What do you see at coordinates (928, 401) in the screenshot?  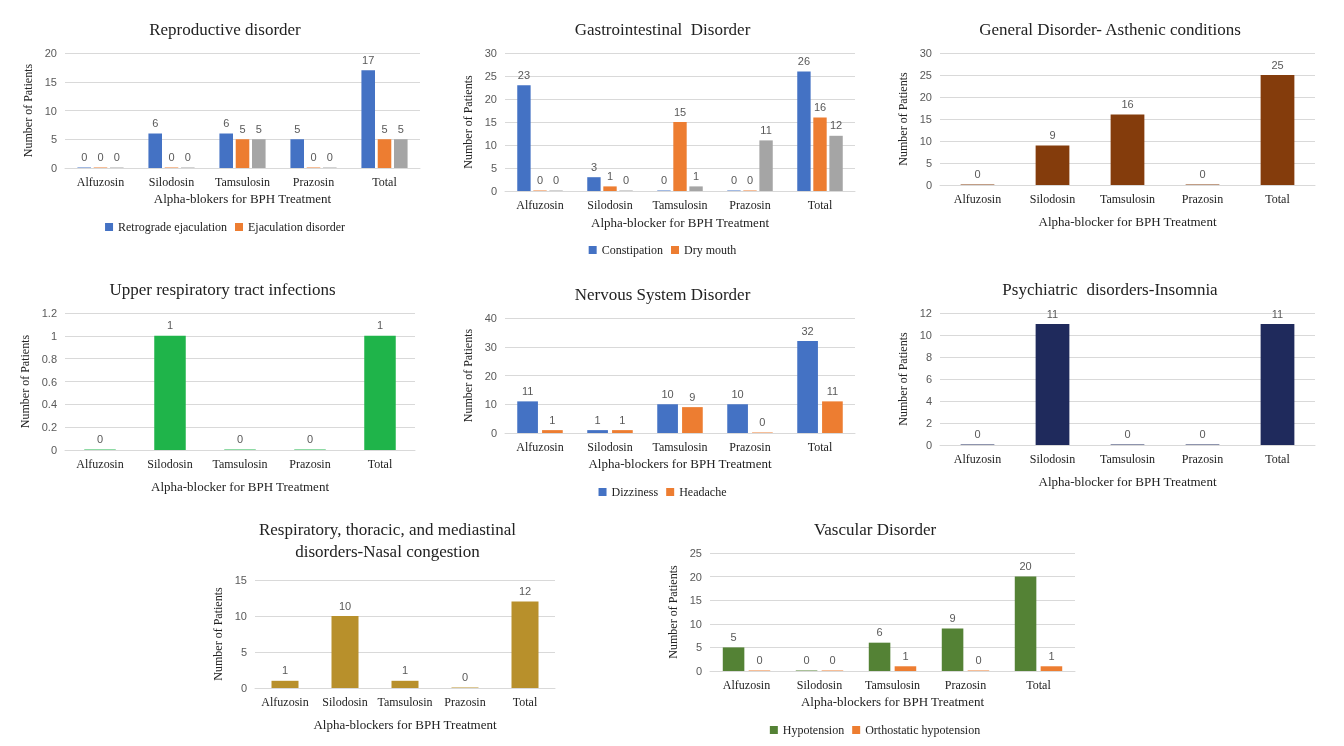 I see `y-tick-label: 4` at bounding box center [928, 401].